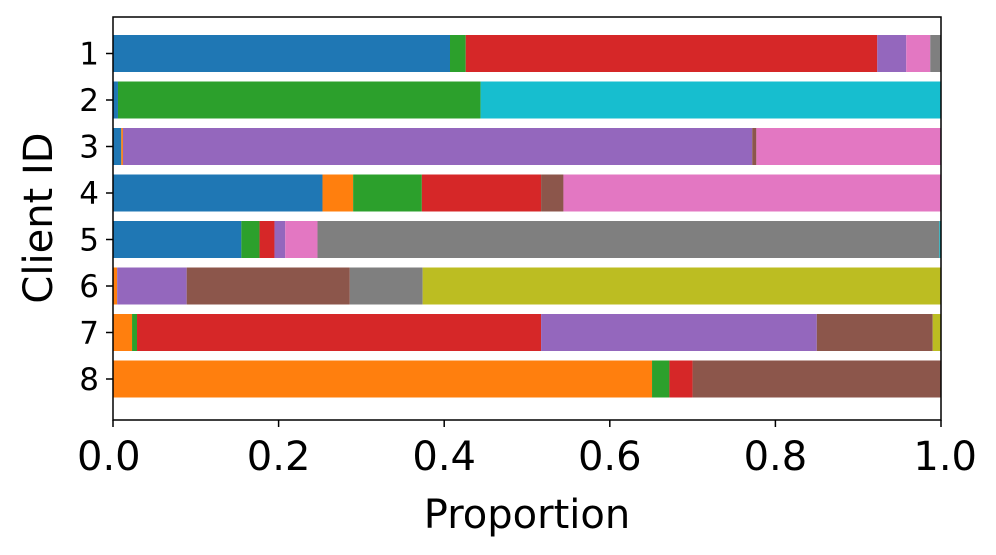 Image resolution: width=996 pixels, height=555 pixels. Describe the element at coordinates (89, 55) in the screenshot. I see `y-tick-label: 1` at that location.